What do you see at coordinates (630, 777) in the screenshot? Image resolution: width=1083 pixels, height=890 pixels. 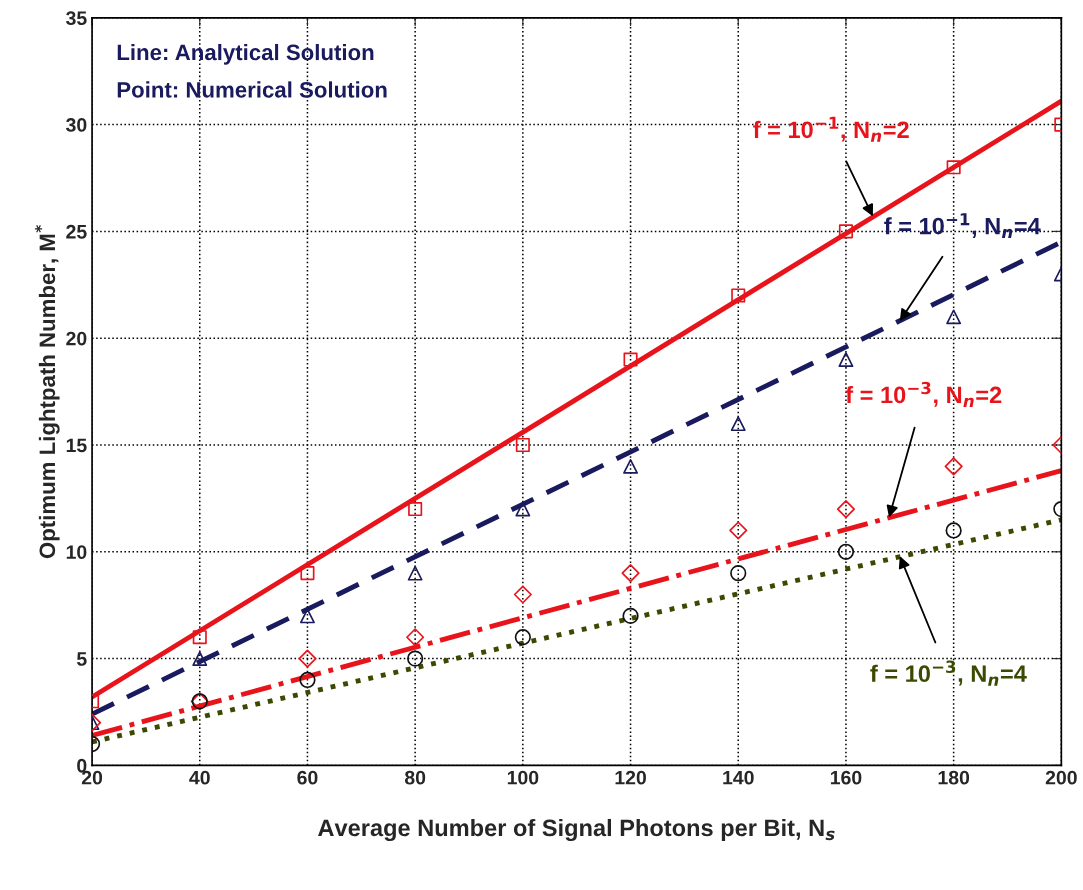 I see `x-tick-label: 120` at bounding box center [630, 777].